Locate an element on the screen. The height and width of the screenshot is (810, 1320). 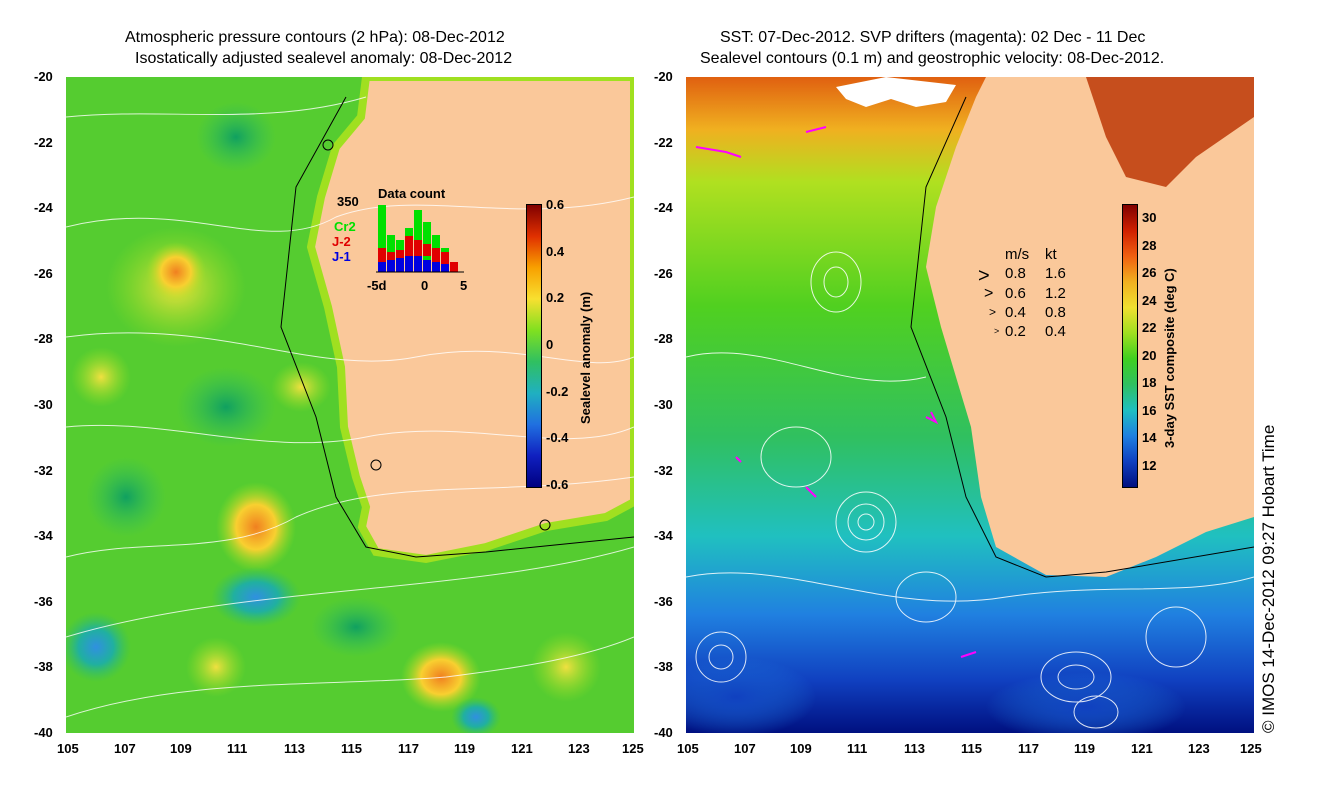
lon-tick: 115 is located at coordinates (971, 748).